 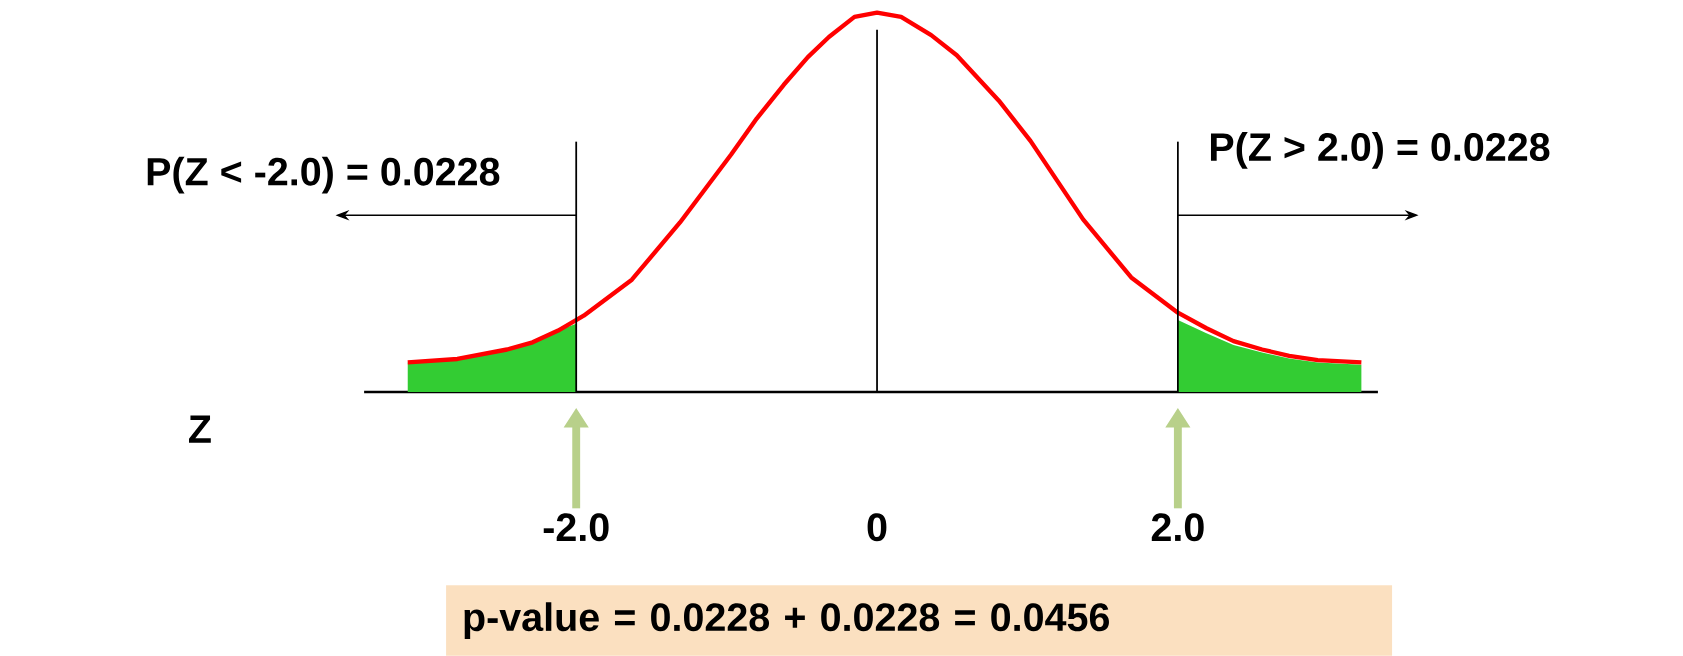 What do you see at coordinates (576, 527) in the screenshot?
I see `x-tick-label: -2.0` at bounding box center [576, 527].